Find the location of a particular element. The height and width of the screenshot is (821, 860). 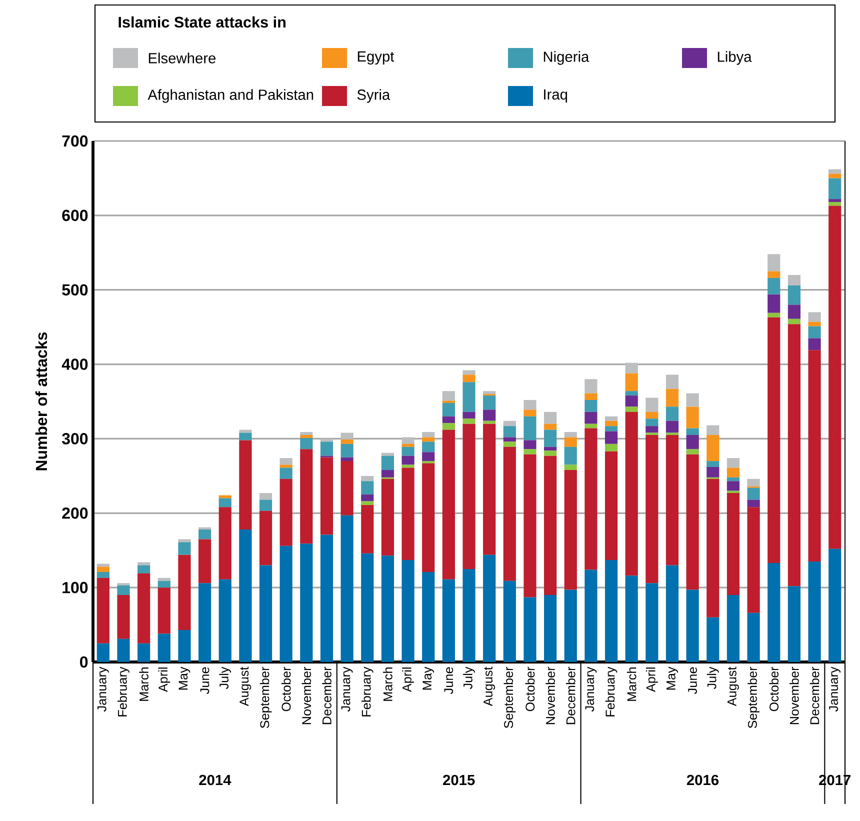

text: 2016 is located at coordinates (702, 780).